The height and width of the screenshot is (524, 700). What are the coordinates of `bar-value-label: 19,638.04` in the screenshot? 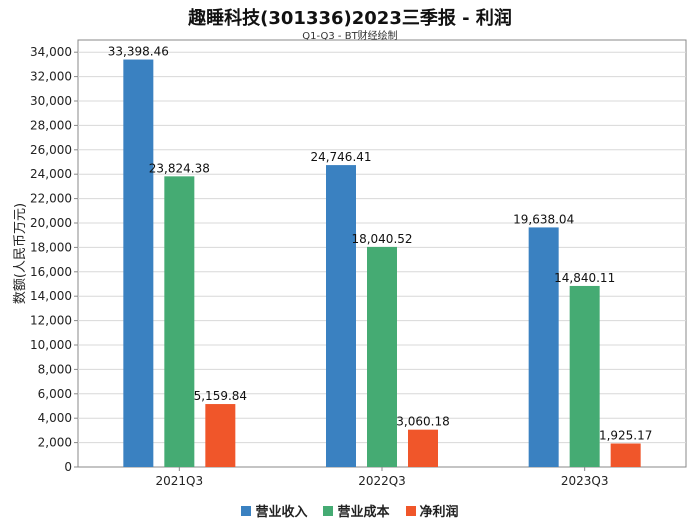 It's located at (543, 219).